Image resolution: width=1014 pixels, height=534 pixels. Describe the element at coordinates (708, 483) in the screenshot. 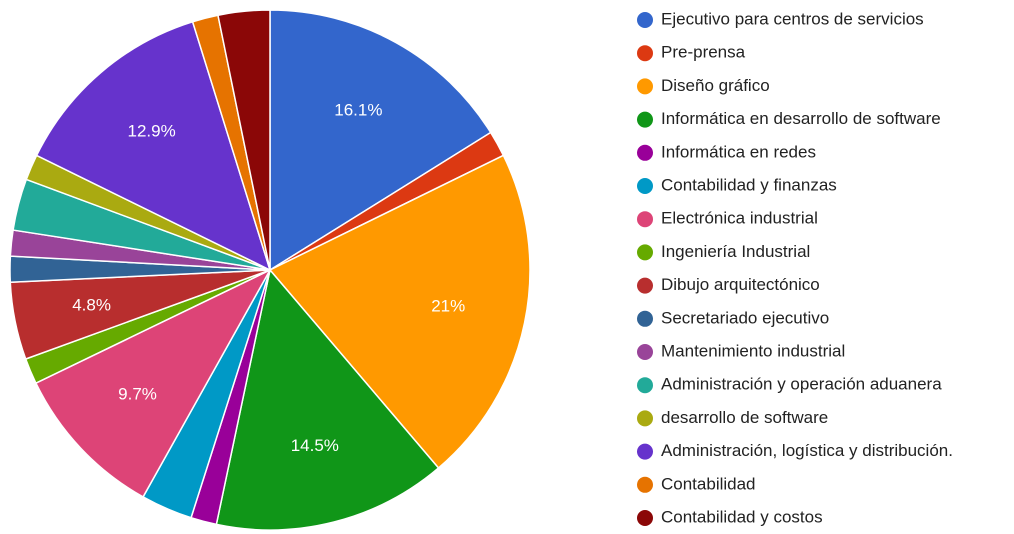

I see `legend-label: Contabilidad` at that location.